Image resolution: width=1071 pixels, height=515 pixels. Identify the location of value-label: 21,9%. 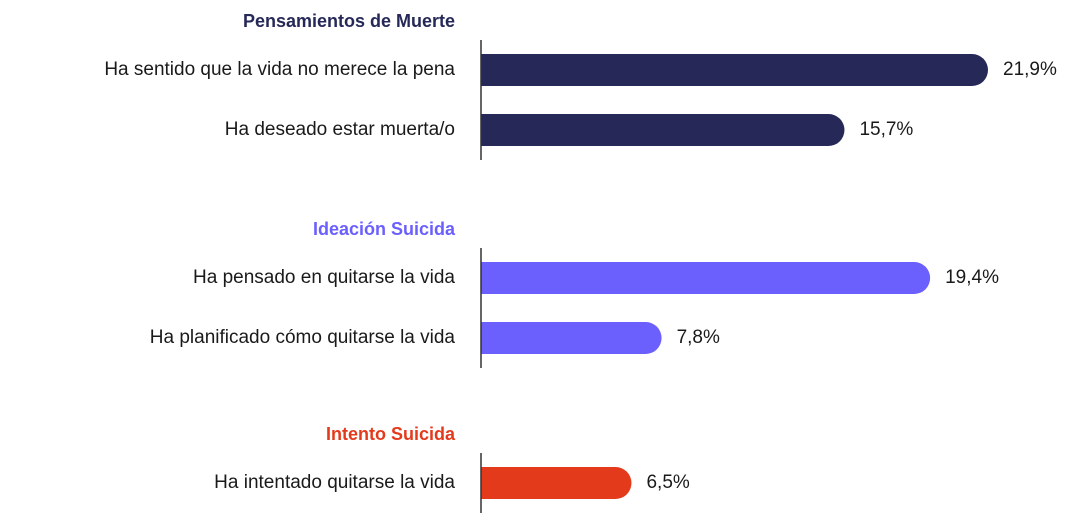
(1030, 69).